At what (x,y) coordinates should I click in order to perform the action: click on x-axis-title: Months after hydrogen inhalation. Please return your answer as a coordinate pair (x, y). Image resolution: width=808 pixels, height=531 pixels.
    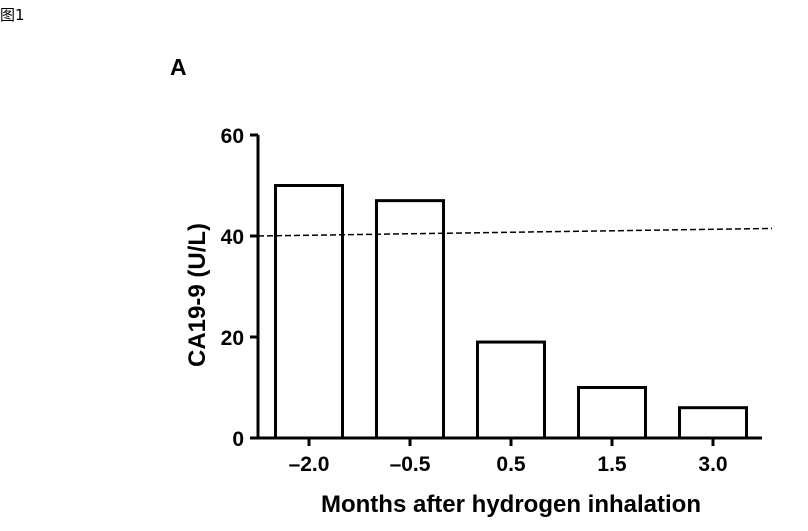
    Looking at the image, I should click on (511, 504).